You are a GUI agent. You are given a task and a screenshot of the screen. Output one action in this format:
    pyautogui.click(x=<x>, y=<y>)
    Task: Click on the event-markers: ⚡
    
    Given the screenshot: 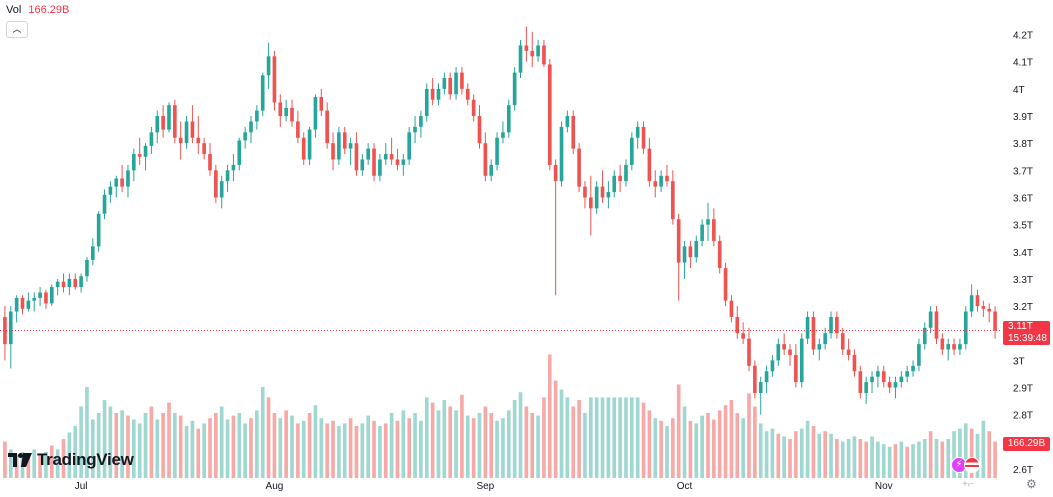 What is the action you would take?
    pyautogui.click(x=965, y=465)
    